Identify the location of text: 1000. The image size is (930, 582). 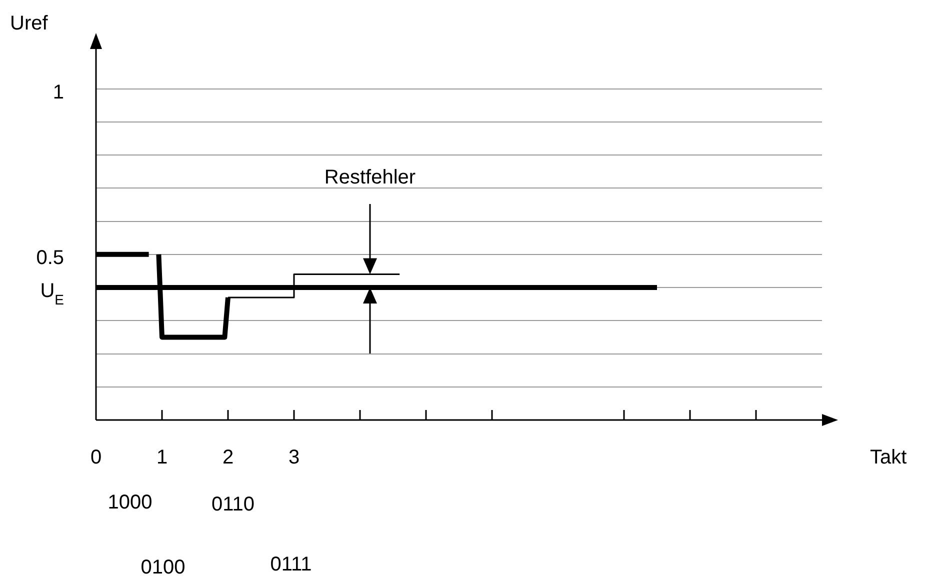
(130, 503).